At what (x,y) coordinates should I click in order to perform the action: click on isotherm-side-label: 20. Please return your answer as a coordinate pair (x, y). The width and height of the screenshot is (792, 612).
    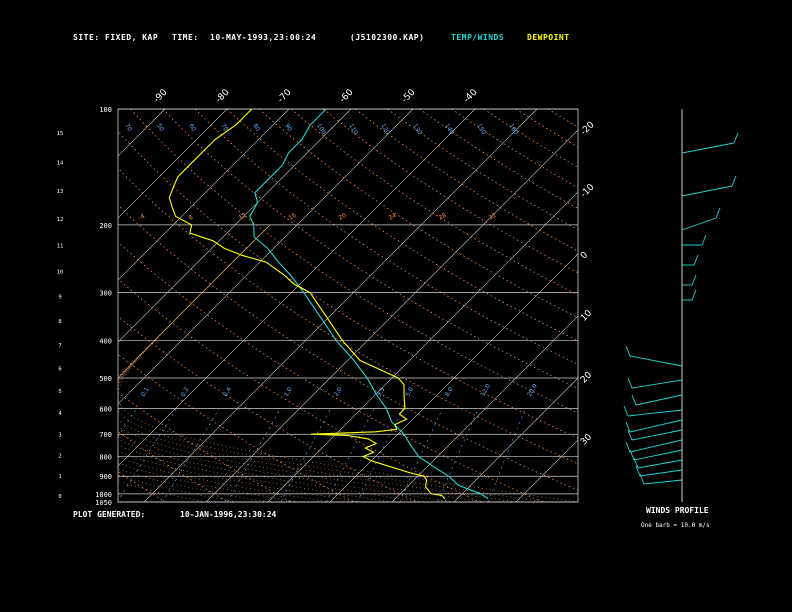
    Looking at the image, I should click on (586, 377).